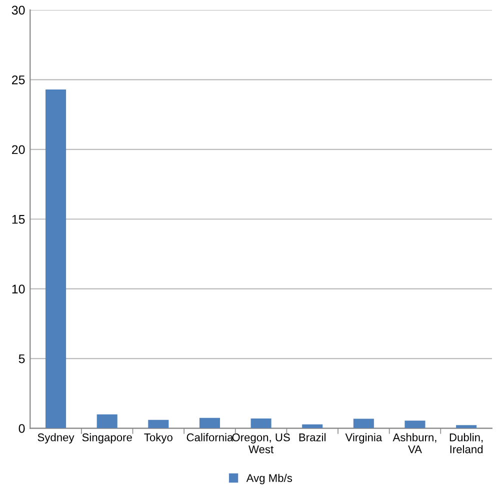 The height and width of the screenshot is (498, 502). Describe the element at coordinates (312, 437) in the screenshot. I see `x-tick-label: Brazil` at that location.